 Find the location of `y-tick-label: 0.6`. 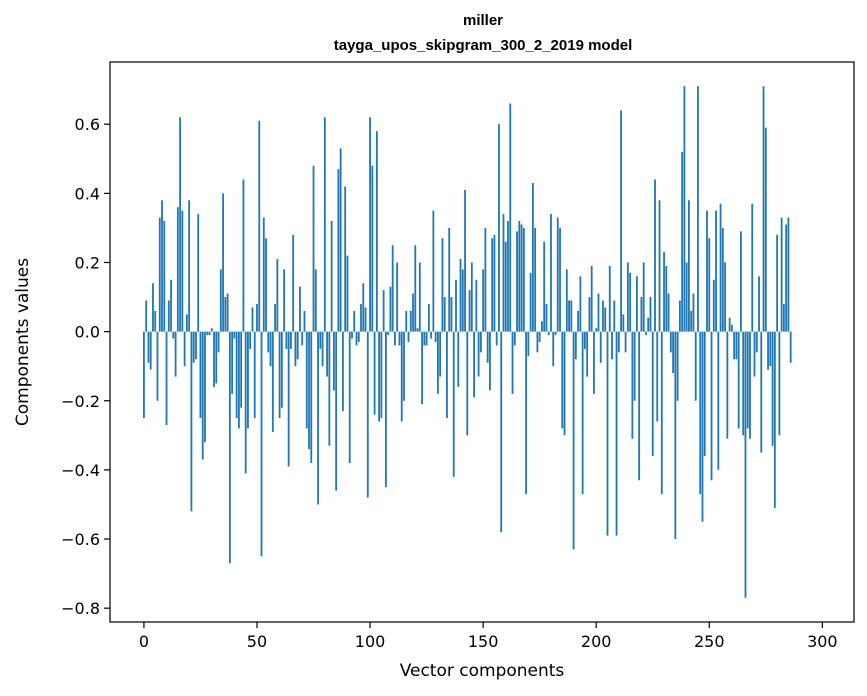

y-tick-label: 0.6 is located at coordinates (87, 124).